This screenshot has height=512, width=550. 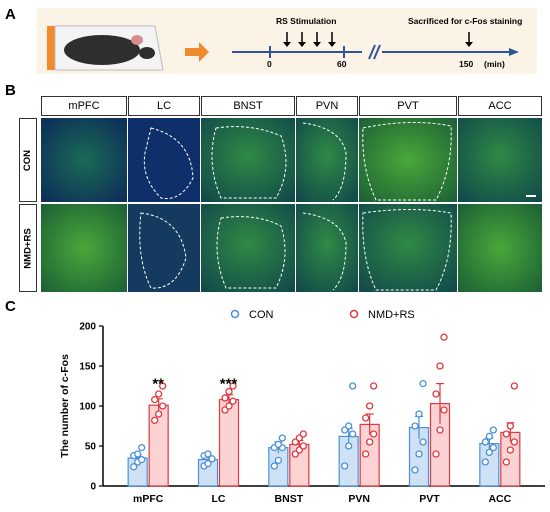 I want to click on panel-label-c: C, so click(x=10, y=306).